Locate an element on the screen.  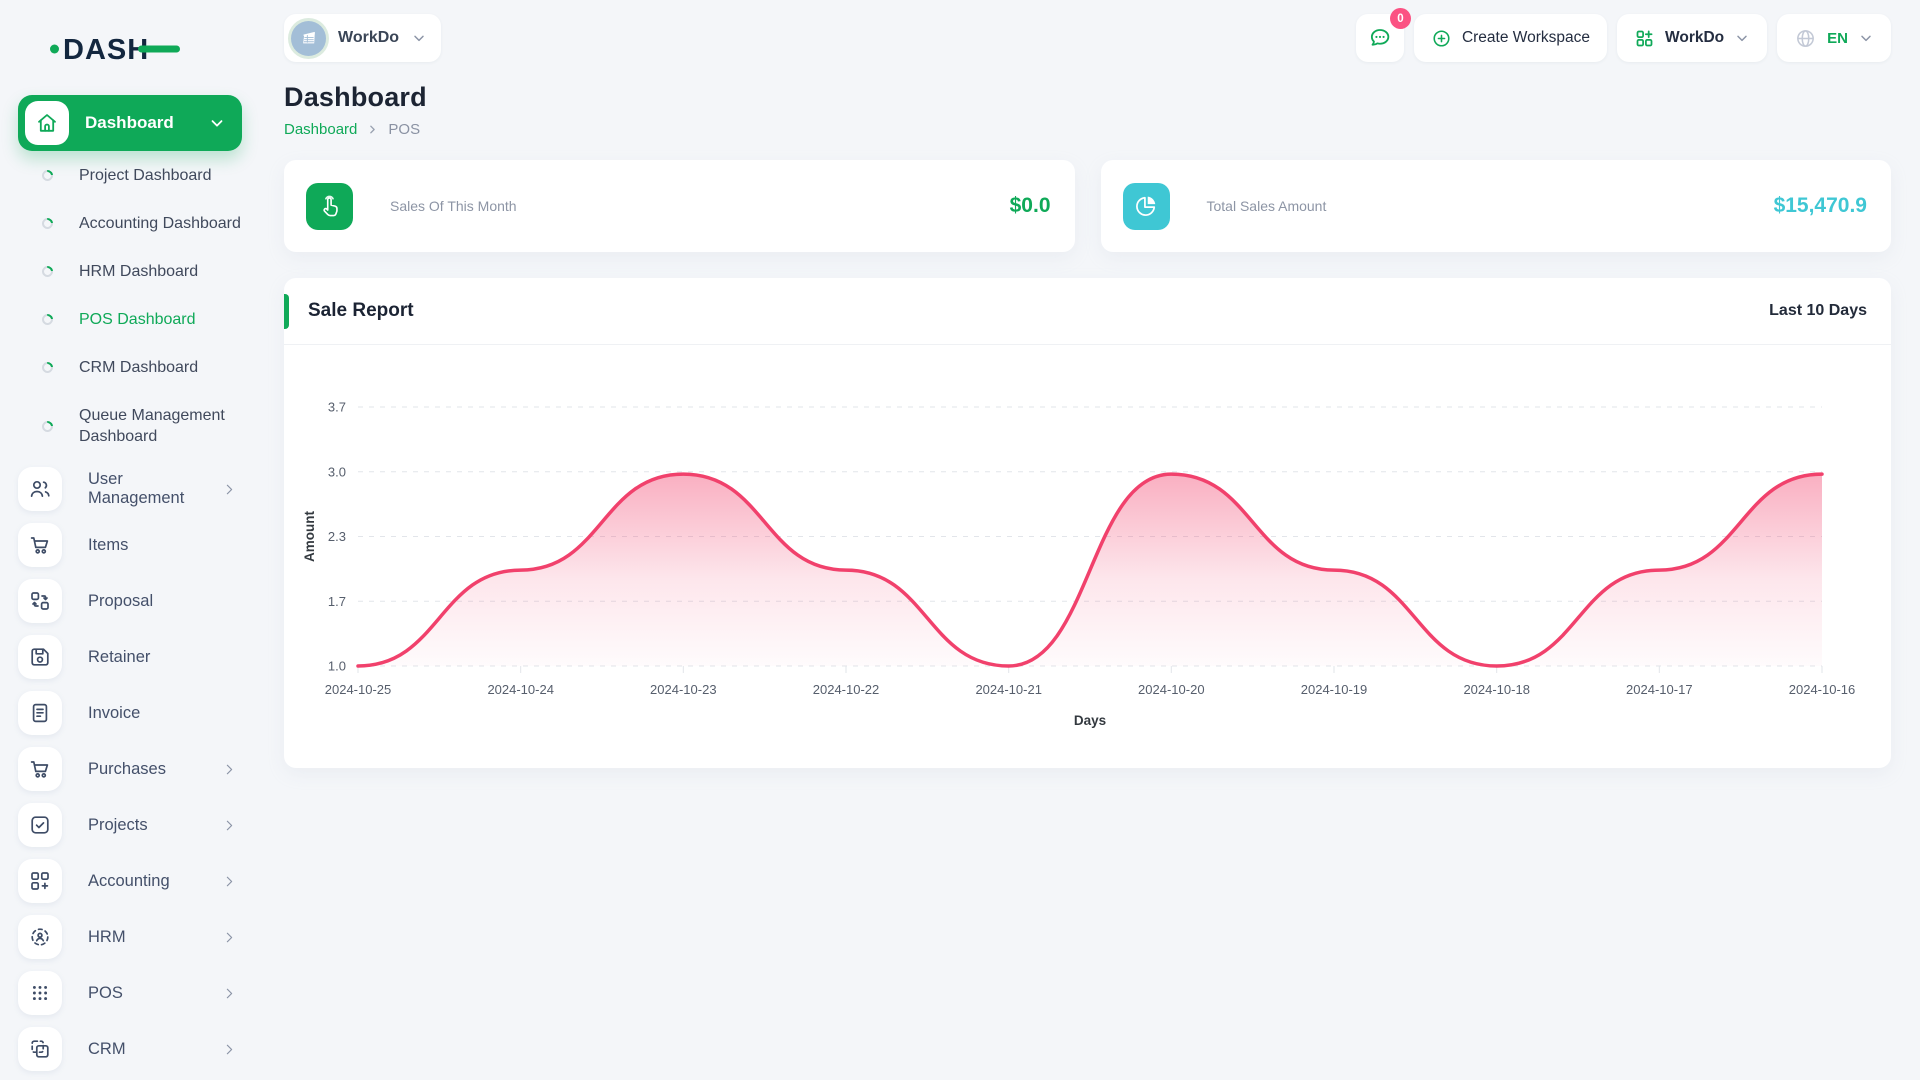
messages-button: 0 is located at coordinates (1383, 35).